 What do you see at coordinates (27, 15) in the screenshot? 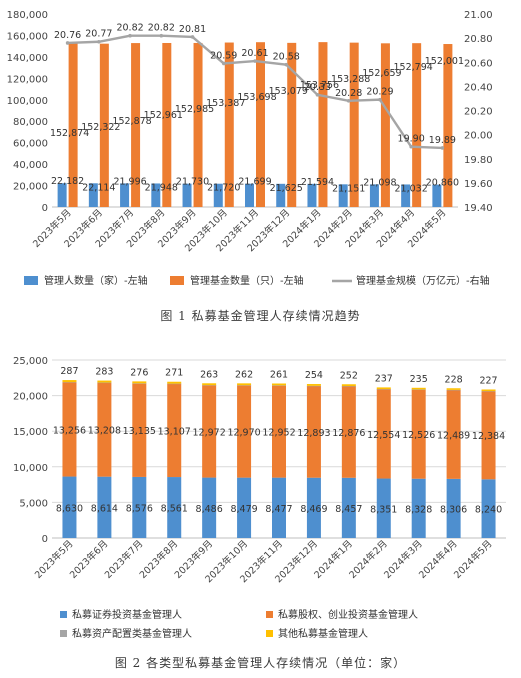
I see `y-left-tick-label: 180,000` at bounding box center [27, 15].